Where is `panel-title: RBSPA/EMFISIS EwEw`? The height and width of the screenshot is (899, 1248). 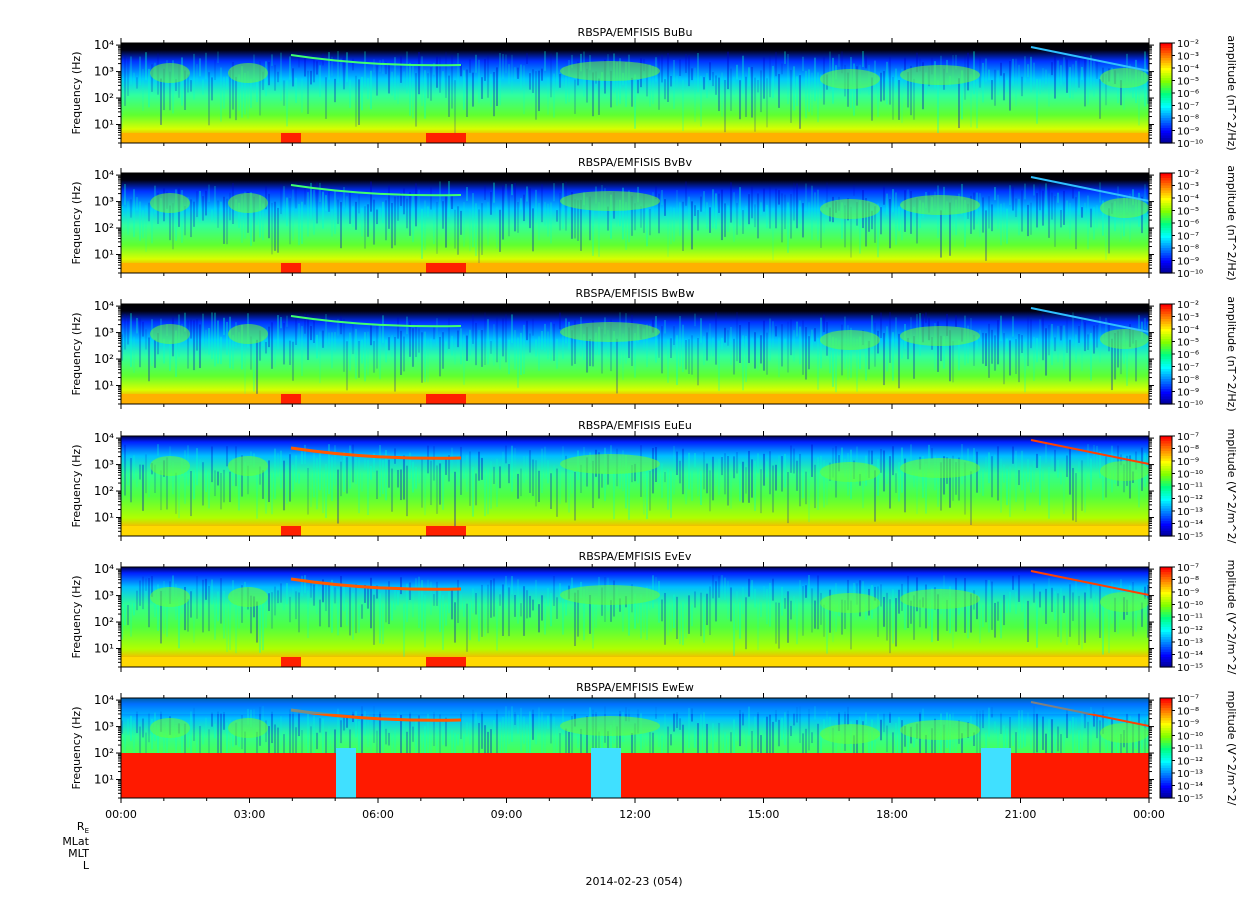
panel-title: RBSPA/EMFISIS EwEw is located at coordinates (635, 687).